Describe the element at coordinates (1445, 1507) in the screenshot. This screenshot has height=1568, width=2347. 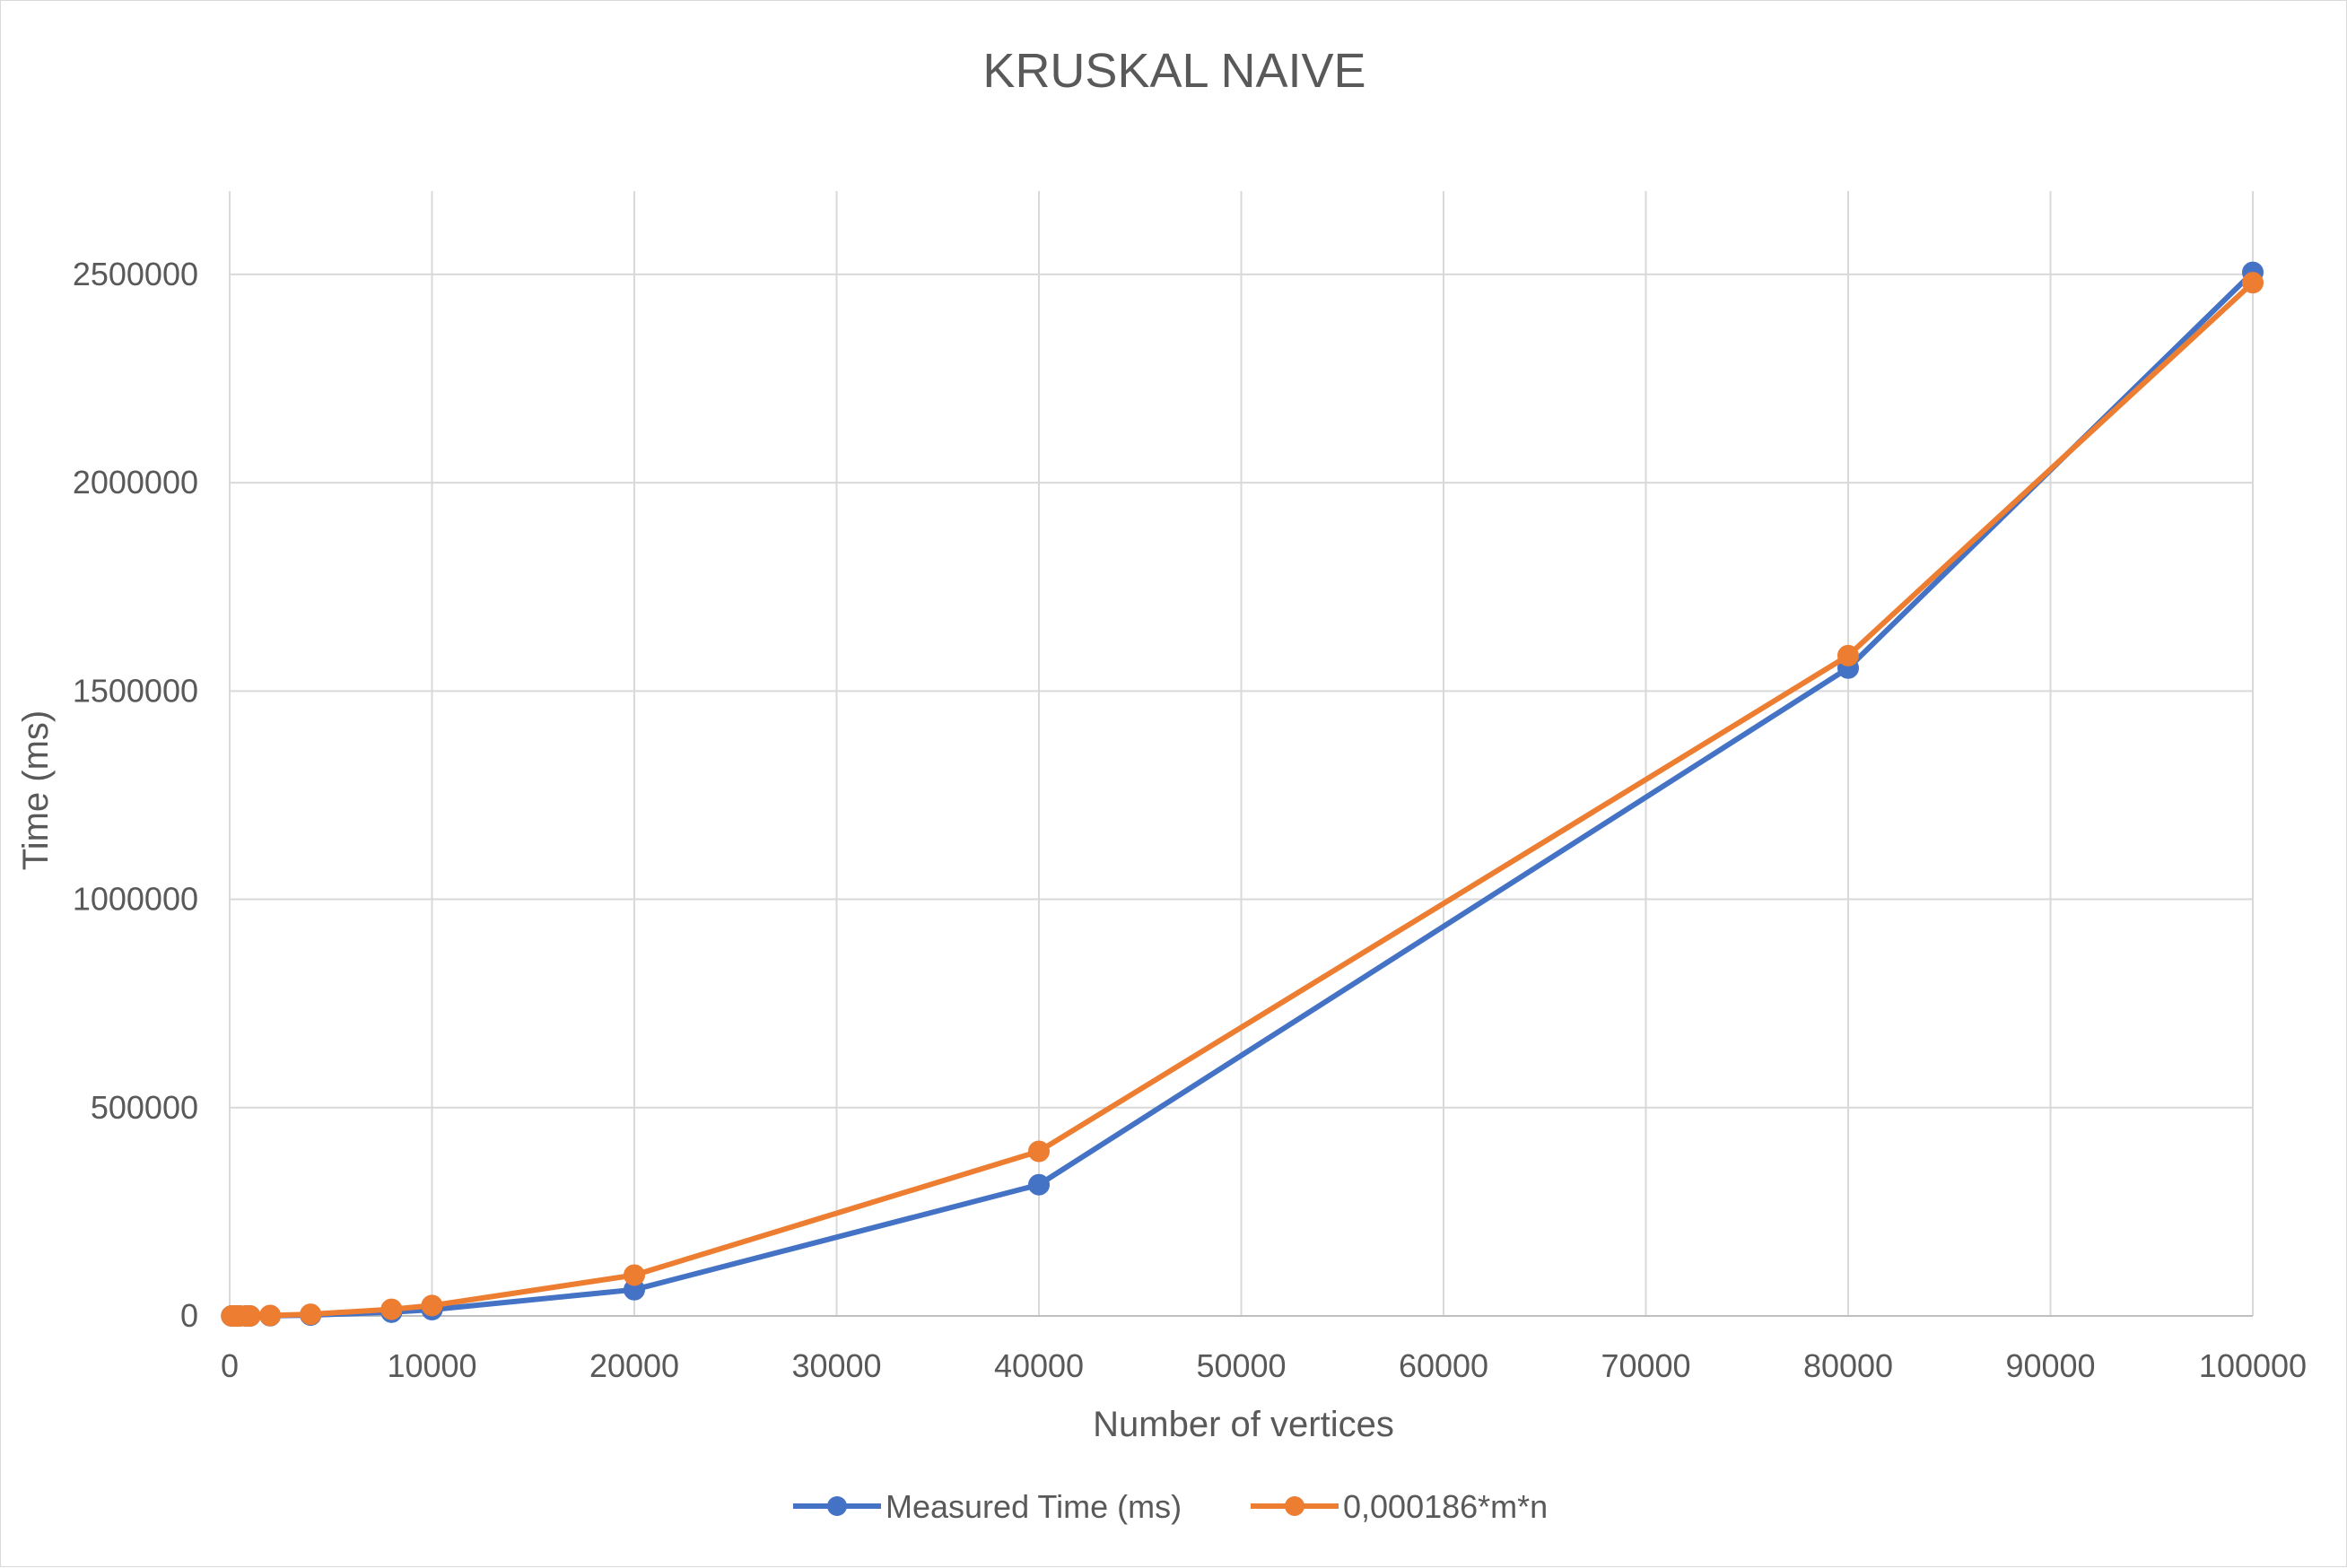
I see `legend-label: 0,000186*m*n` at that location.